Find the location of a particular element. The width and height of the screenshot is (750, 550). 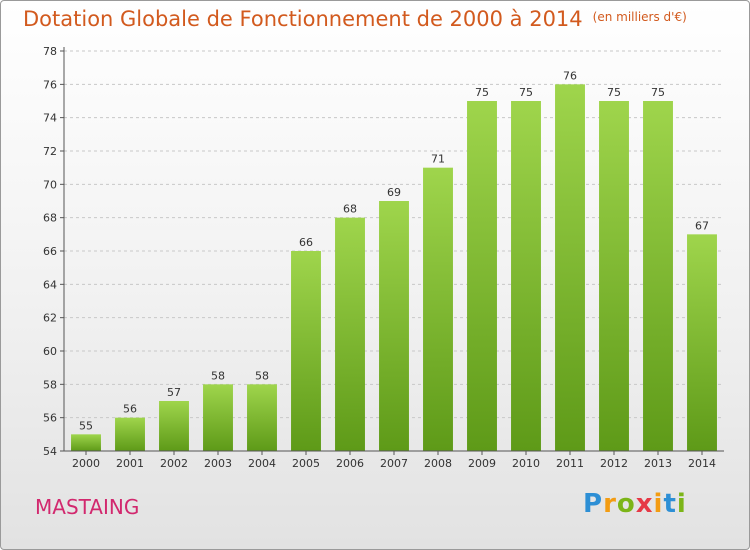

x-tick-label: 2001 is located at coordinates (130, 463).